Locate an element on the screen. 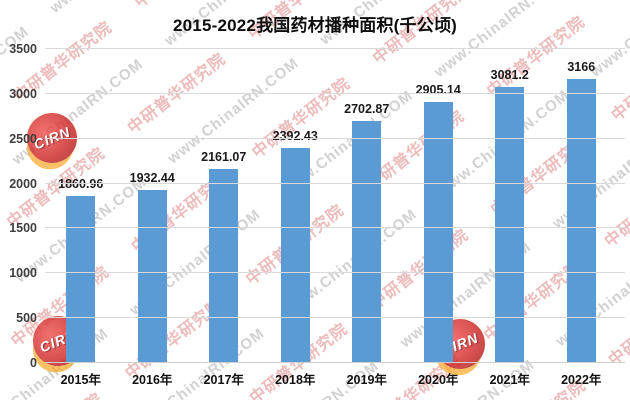 The image size is (630, 400). bar-2018年 is located at coordinates (295, 255).